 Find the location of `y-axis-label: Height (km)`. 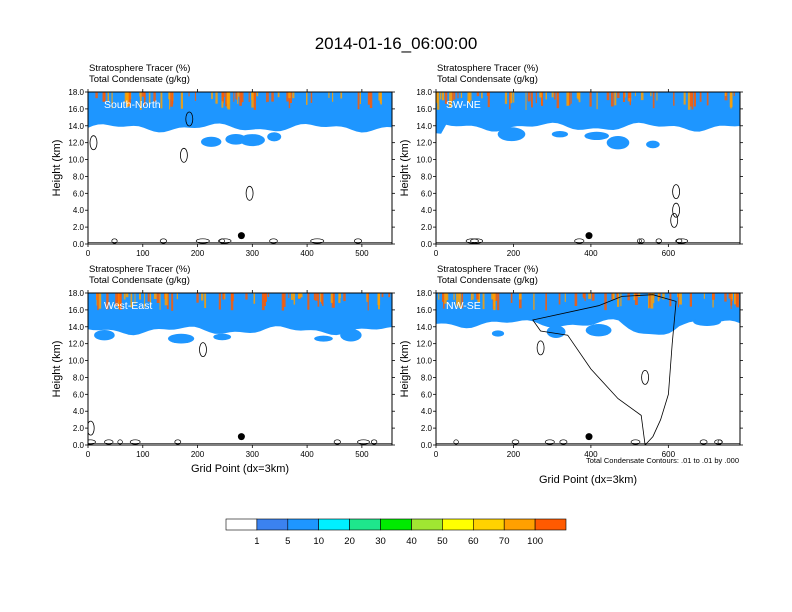

y-axis-label: Height (km) is located at coordinates (57, 369).